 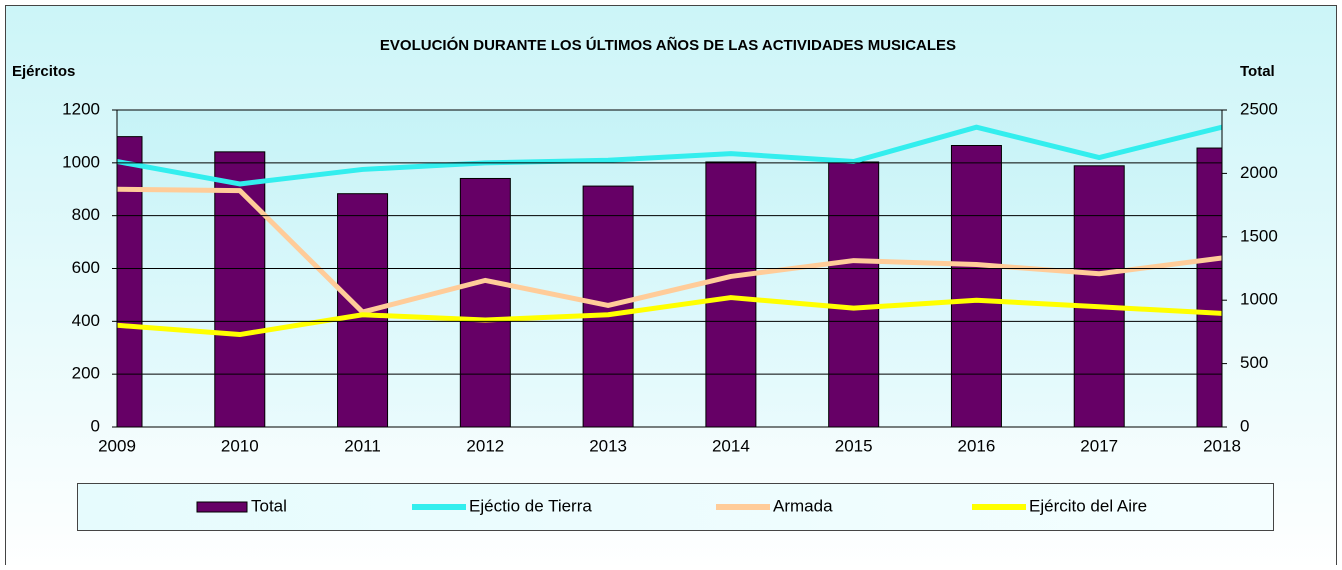 What do you see at coordinates (240, 445) in the screenshot?
I see `x-tick-label: 2010` at bounding box center [240, 445].